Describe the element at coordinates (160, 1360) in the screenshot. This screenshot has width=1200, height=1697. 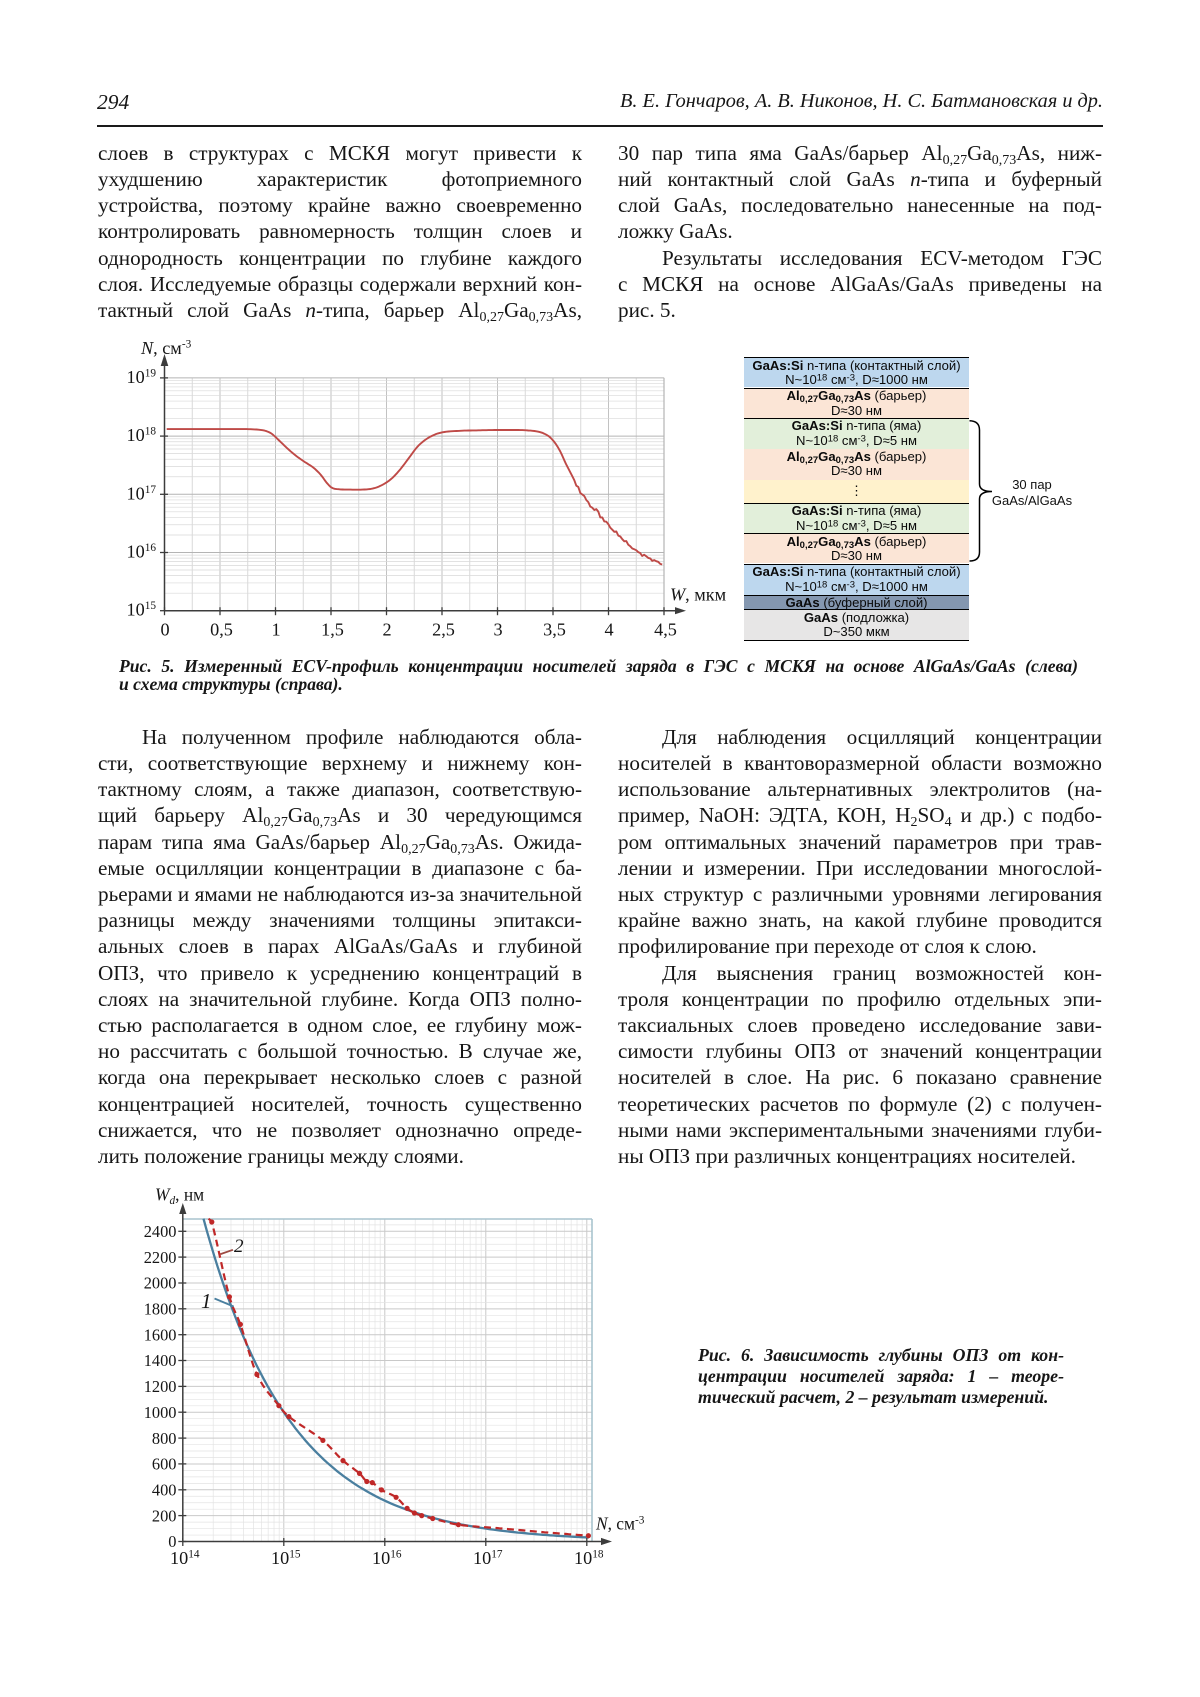
I see `svg-text: 1400` at that location.